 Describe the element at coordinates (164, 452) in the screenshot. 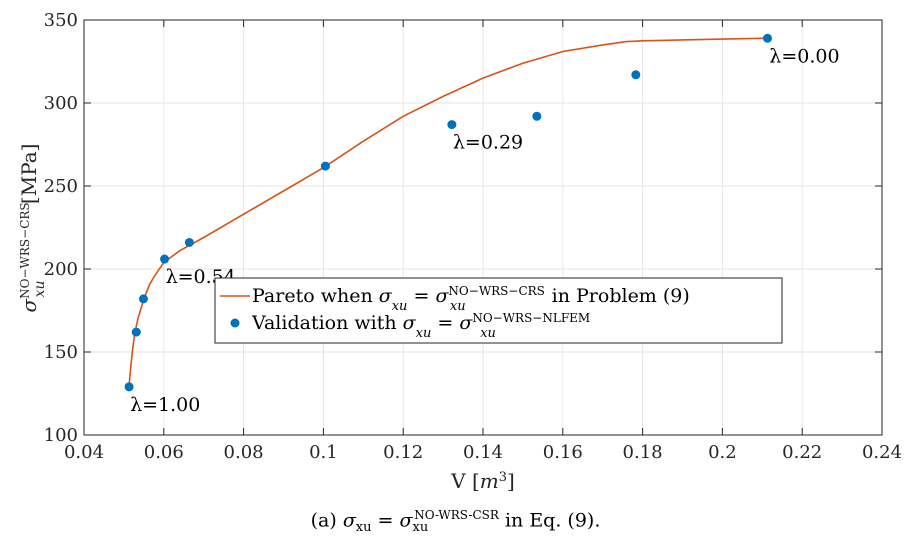

I see `x-tick-label: 0.06` at that location.